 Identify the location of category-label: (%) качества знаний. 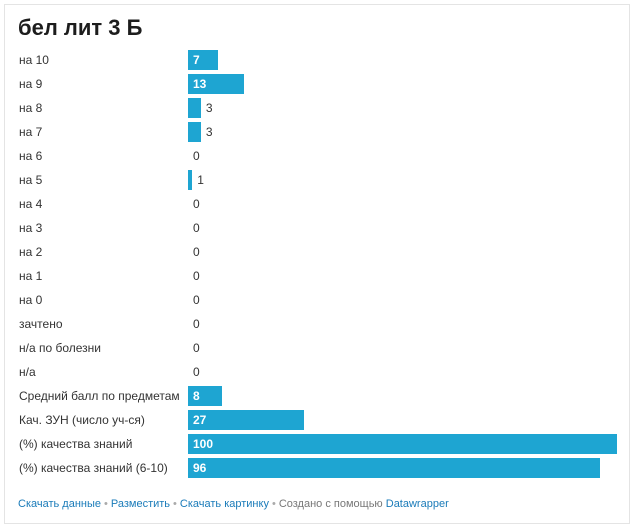
(76, 444).